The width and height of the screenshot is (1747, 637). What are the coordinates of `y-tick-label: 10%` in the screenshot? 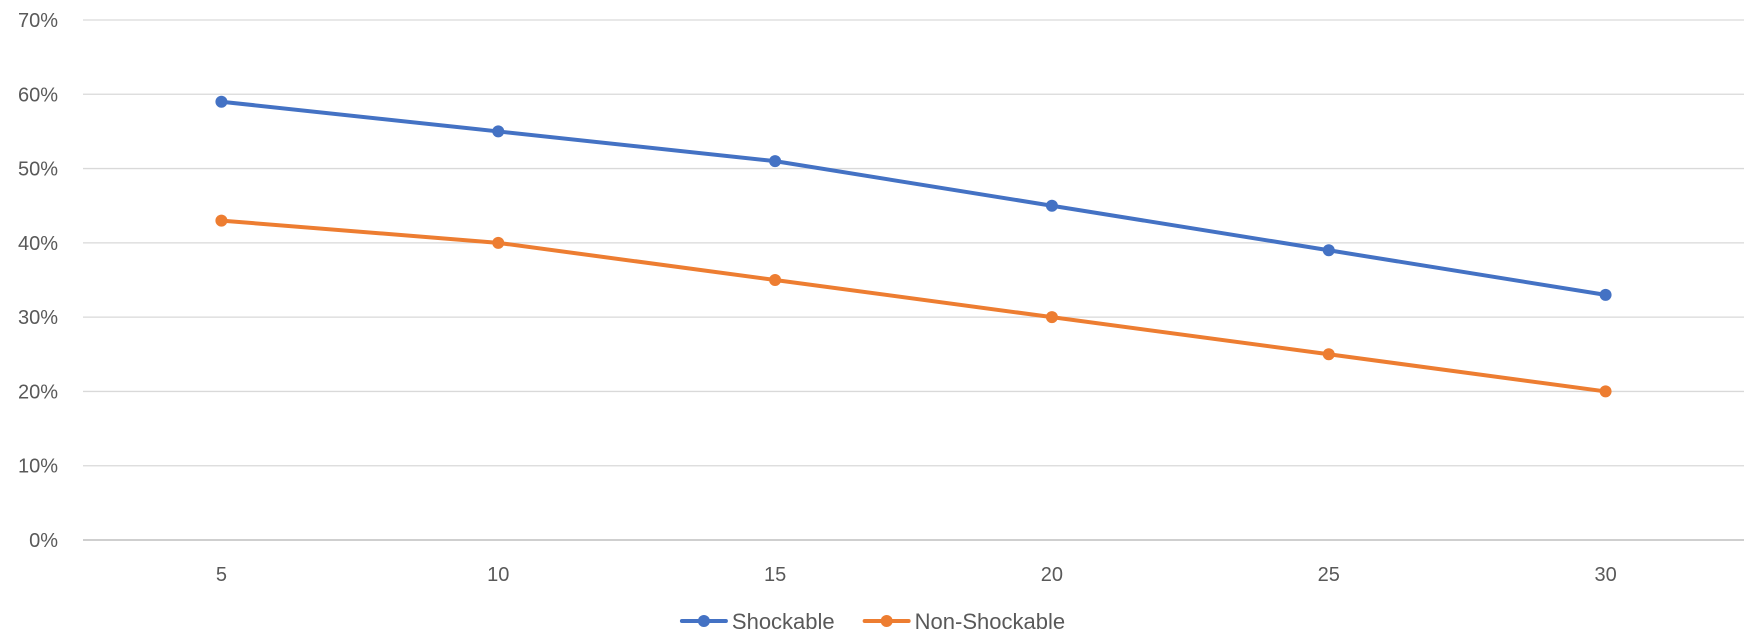 It's located at (38, 467).